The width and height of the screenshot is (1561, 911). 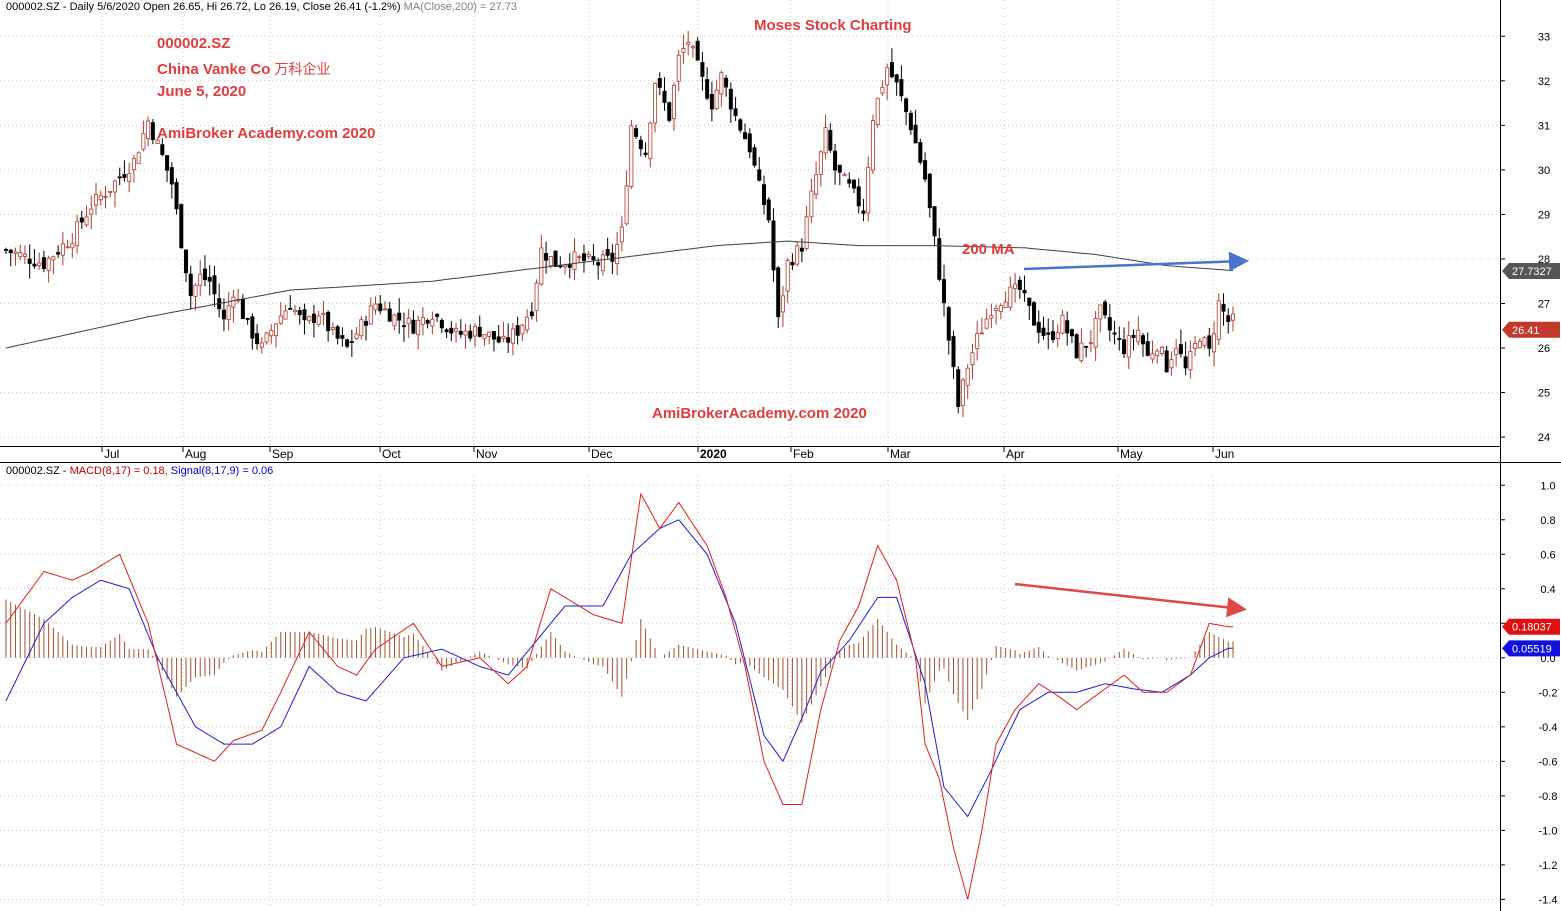 I want to click on macd-tick-label: -1.4, so click(x=1548, y=900).